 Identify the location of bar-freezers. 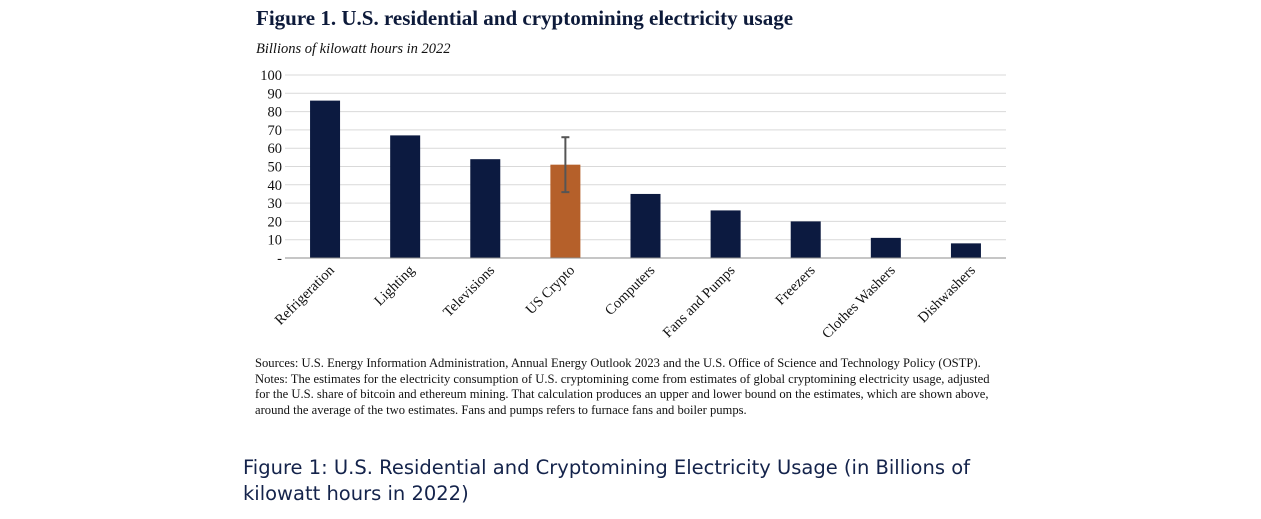
(805, 239).